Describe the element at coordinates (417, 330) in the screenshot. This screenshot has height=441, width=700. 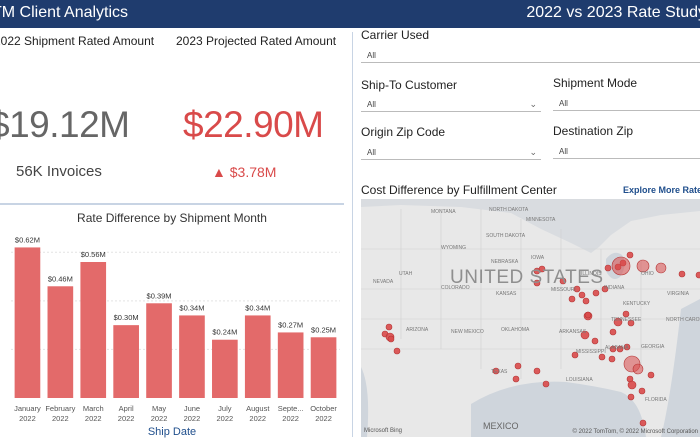
I see `map-state-label: ARIZONA` at that location.